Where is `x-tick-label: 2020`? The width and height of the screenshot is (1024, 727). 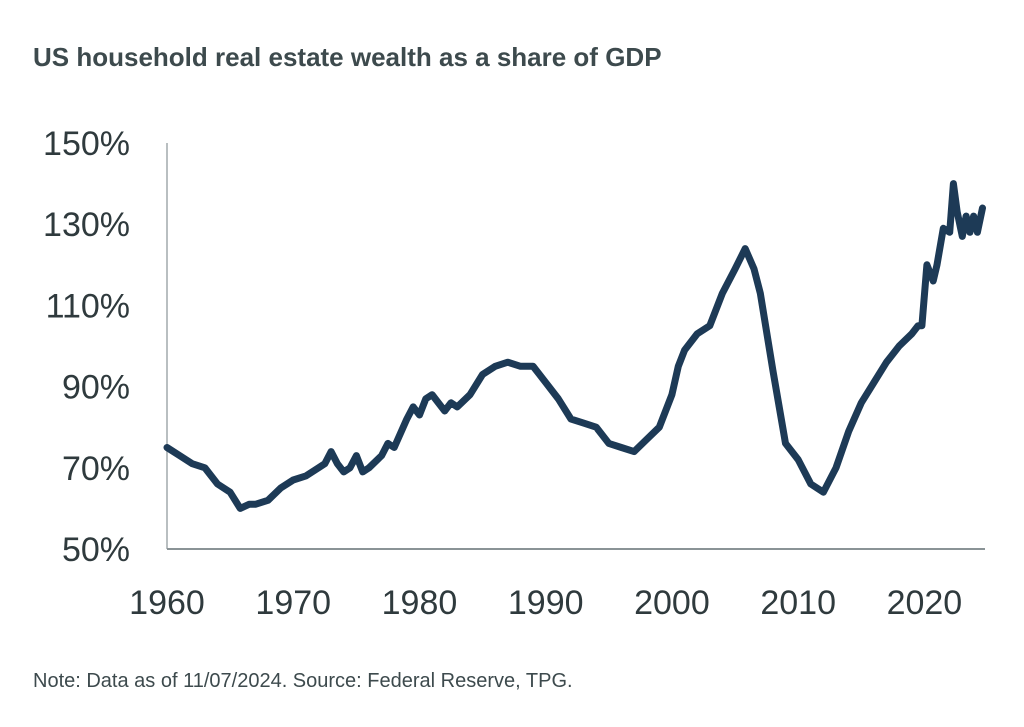
x-tick-label: 2020 is located at coordinates (925, 603).